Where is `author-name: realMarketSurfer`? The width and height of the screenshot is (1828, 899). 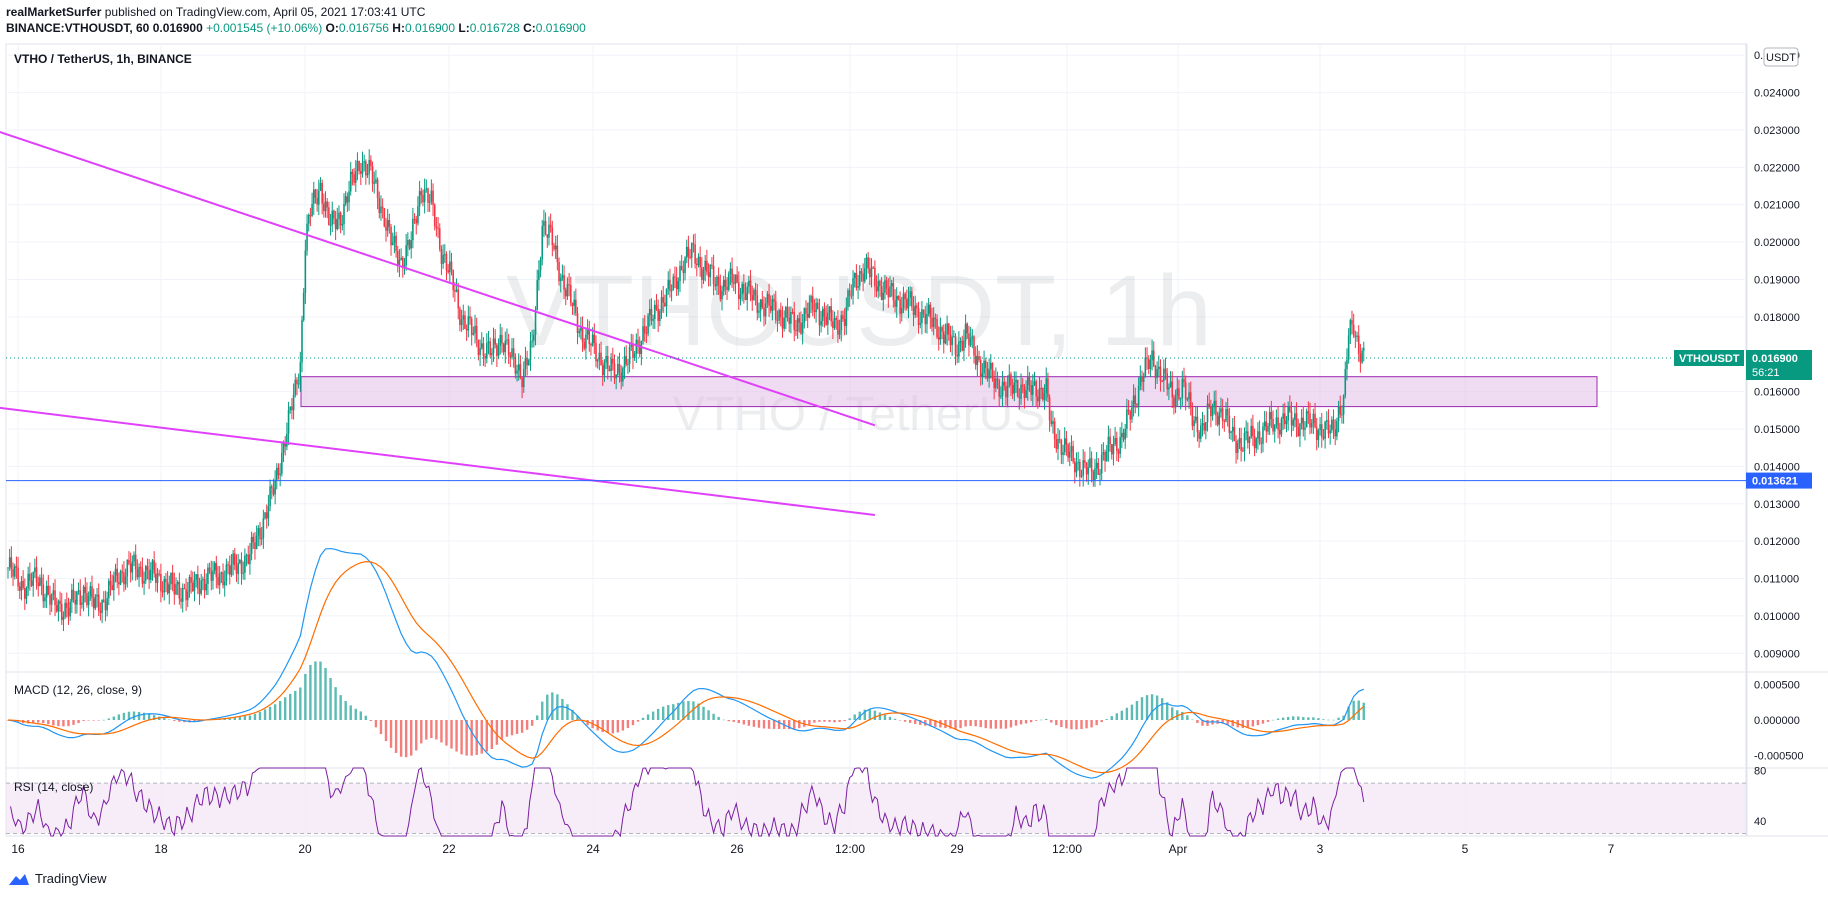 author-name: realMarketSurfer is located at coordinates (54, 12).